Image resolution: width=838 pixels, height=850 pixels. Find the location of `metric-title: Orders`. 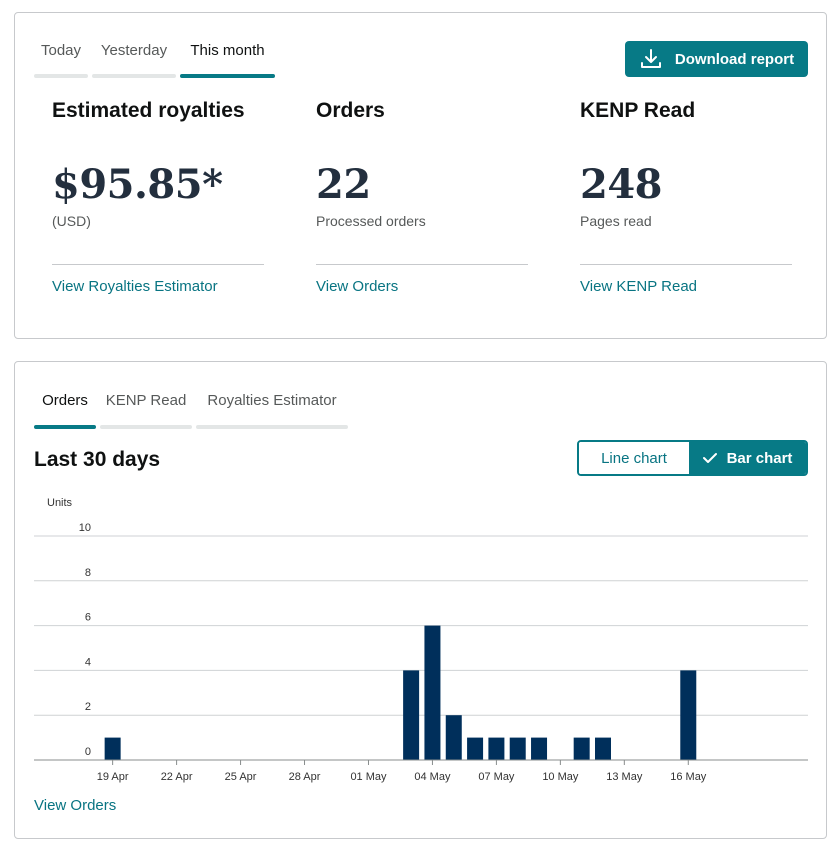

metric-title: Orders is located at coordinates (350, 110).